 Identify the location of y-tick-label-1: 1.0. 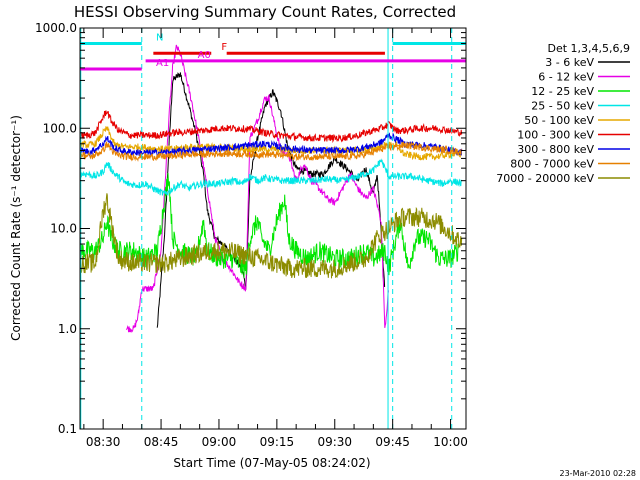
(67, 329).